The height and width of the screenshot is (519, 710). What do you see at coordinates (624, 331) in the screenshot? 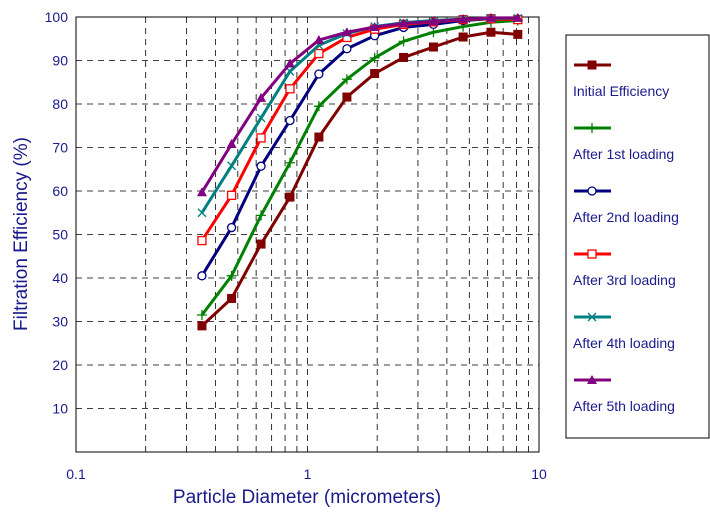
I see `legend-item: After 4th loading` at bounding box center [624, 331].